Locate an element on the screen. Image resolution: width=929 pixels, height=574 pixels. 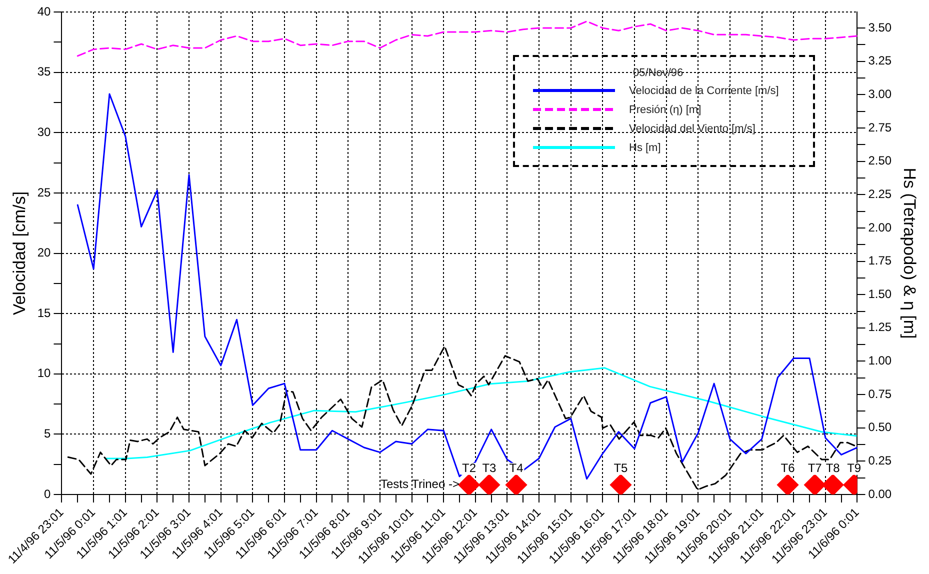
y2-tick-label: 0.50 is located at coordinates (880, 427).